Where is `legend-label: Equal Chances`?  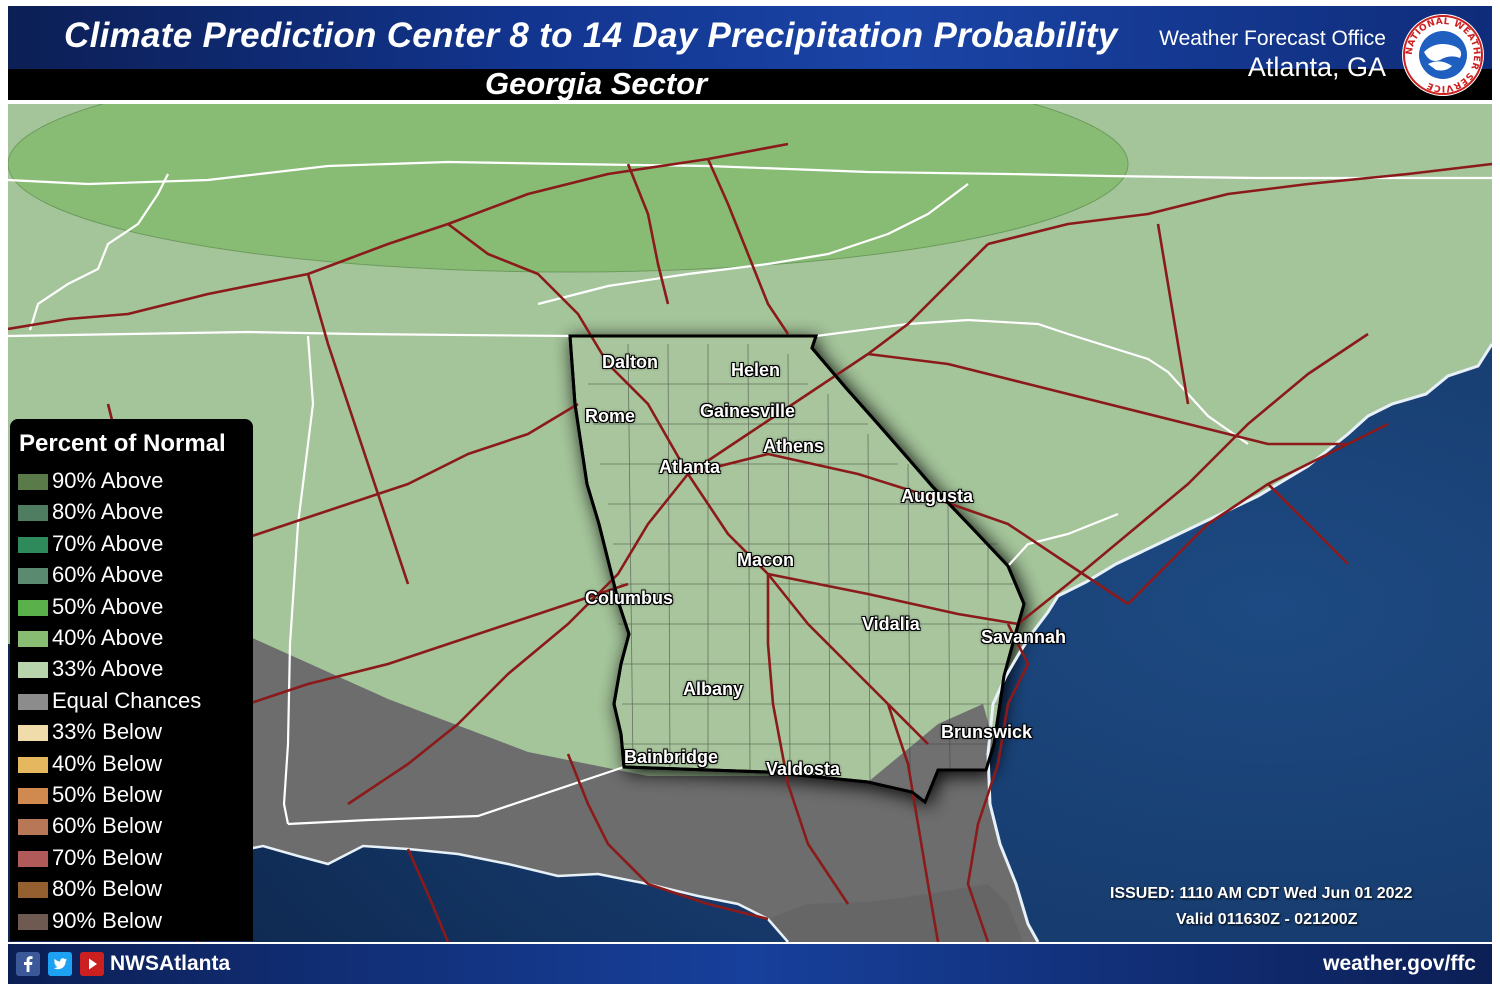
legend-label: Equal Chances is located at coordinates (127, 700).